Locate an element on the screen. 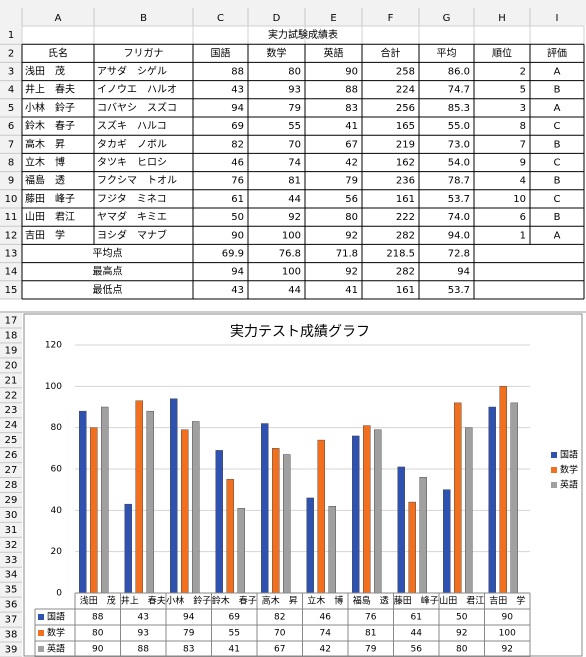 The image size is (586, 657). column-header: E is located at coordinates (333, 18).